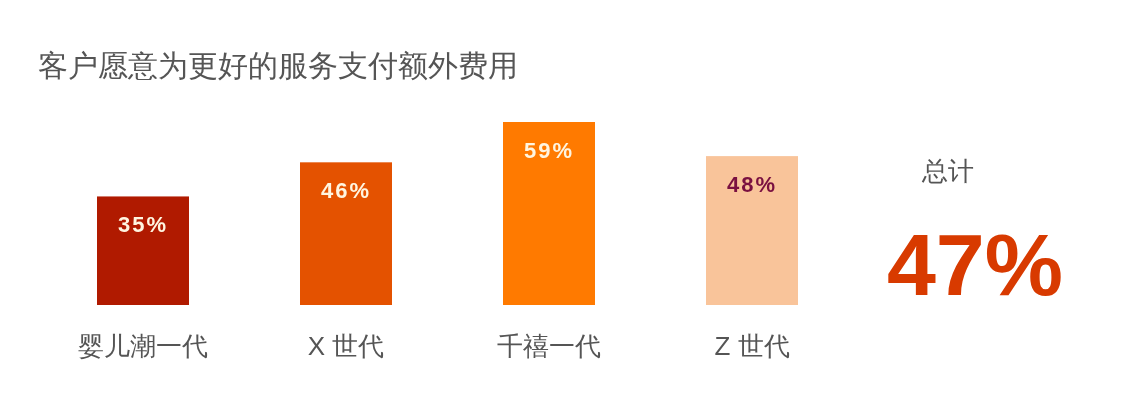 The width and height of the screenshot is (1125, 399). What do you see at coordinates (278, 65) in the screenshot?
I see `title: 客户愿意为更好的服务支付额外费用` at bounding box center [278, 65].